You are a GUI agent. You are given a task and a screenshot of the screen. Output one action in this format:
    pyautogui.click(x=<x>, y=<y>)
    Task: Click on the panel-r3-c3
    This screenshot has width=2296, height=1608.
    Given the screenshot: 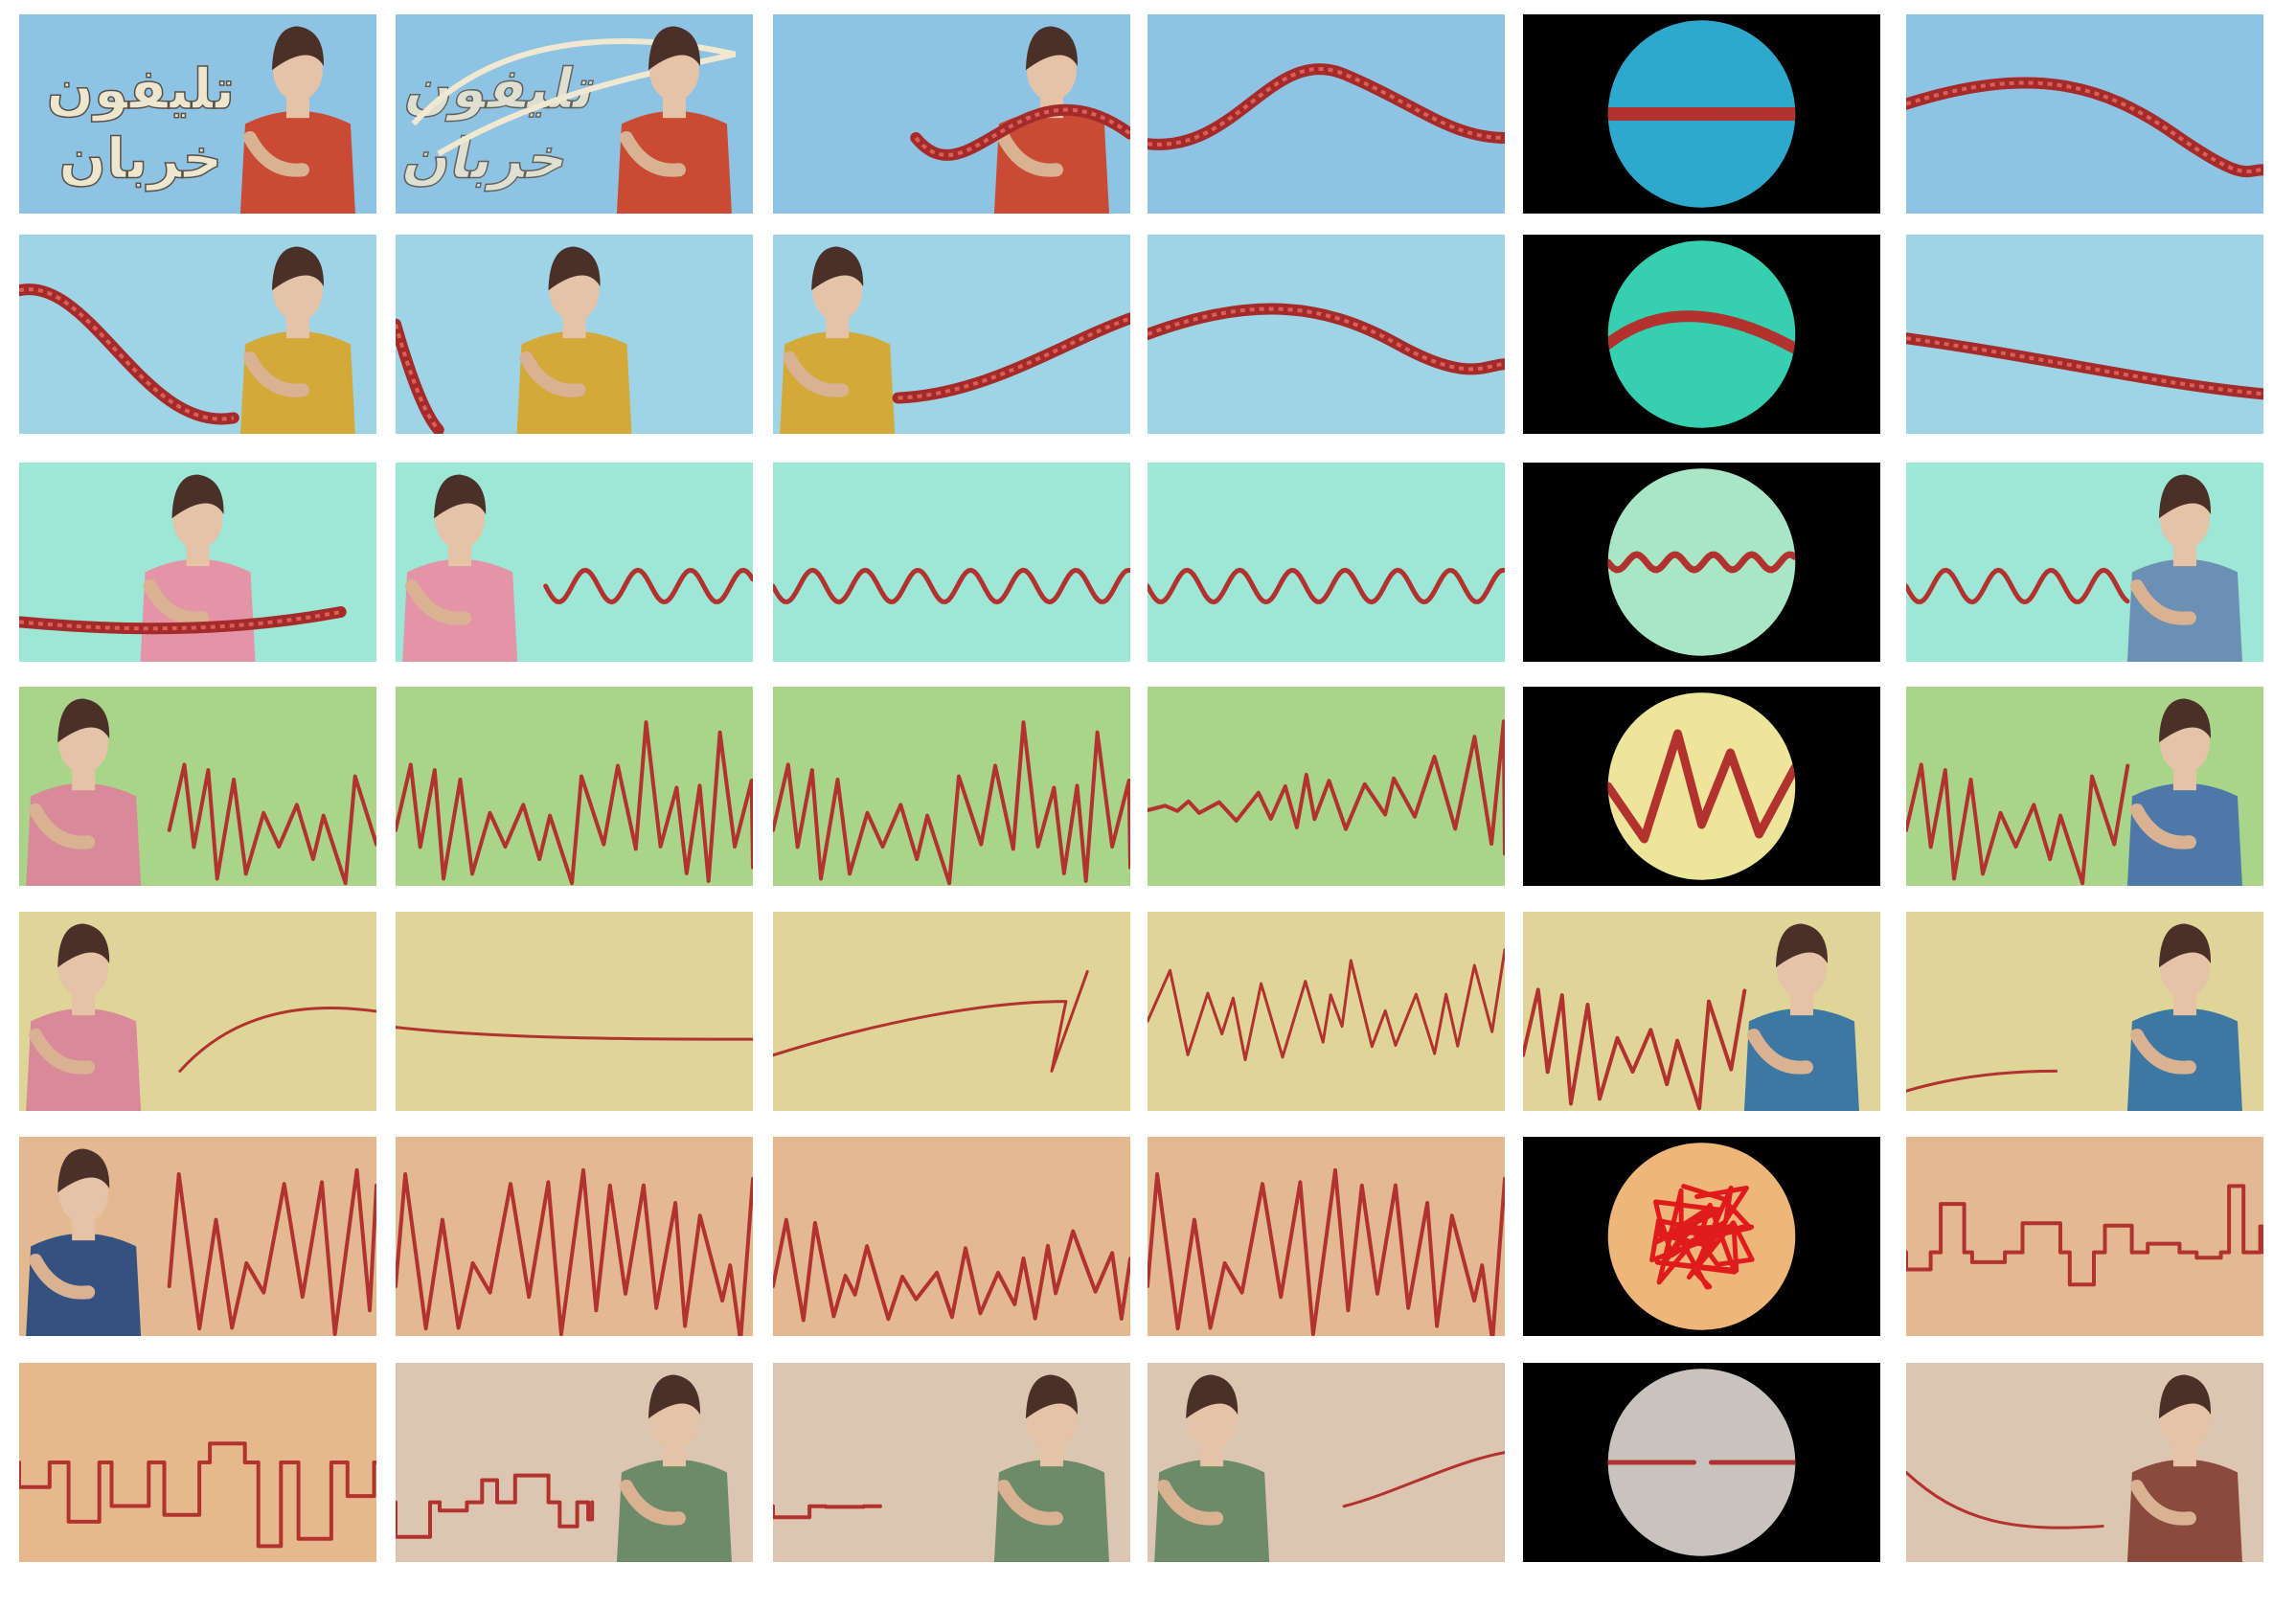 What is the action you would take?
    pyautogui.click(x=952, y=562)
    